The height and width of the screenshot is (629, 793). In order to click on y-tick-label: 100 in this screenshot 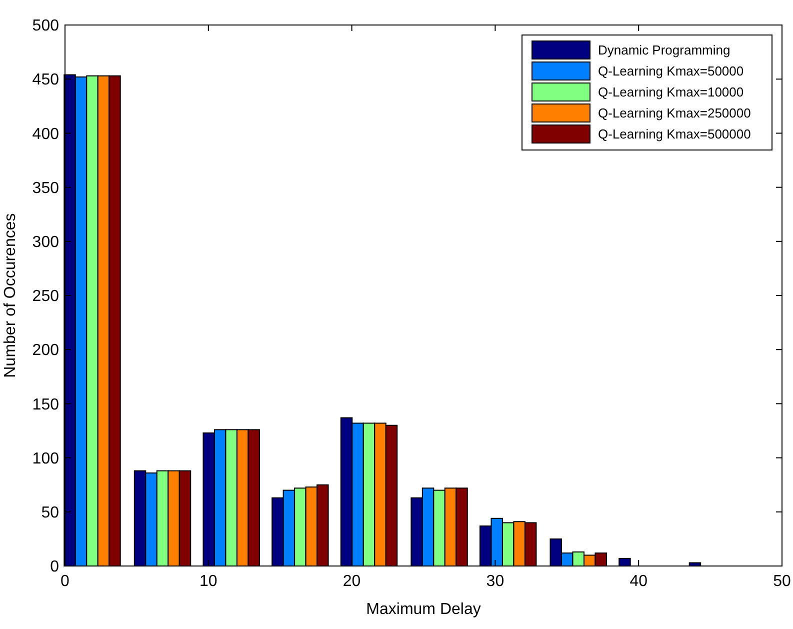, I will do `click(46, 459)`.